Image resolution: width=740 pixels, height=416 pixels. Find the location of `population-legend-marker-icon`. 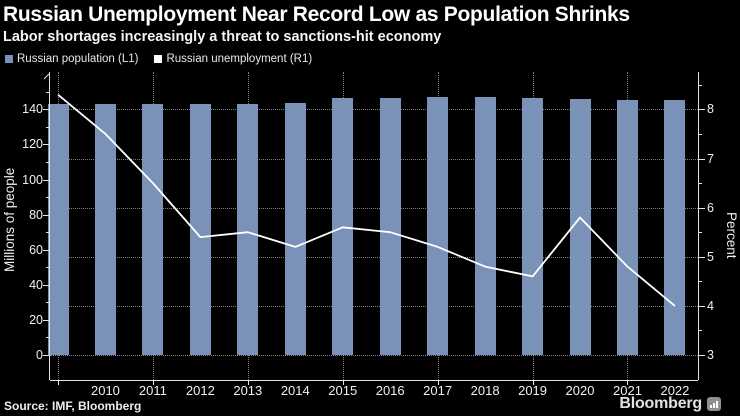

population-legend-marker-icon is located at coordinates (9, 59).